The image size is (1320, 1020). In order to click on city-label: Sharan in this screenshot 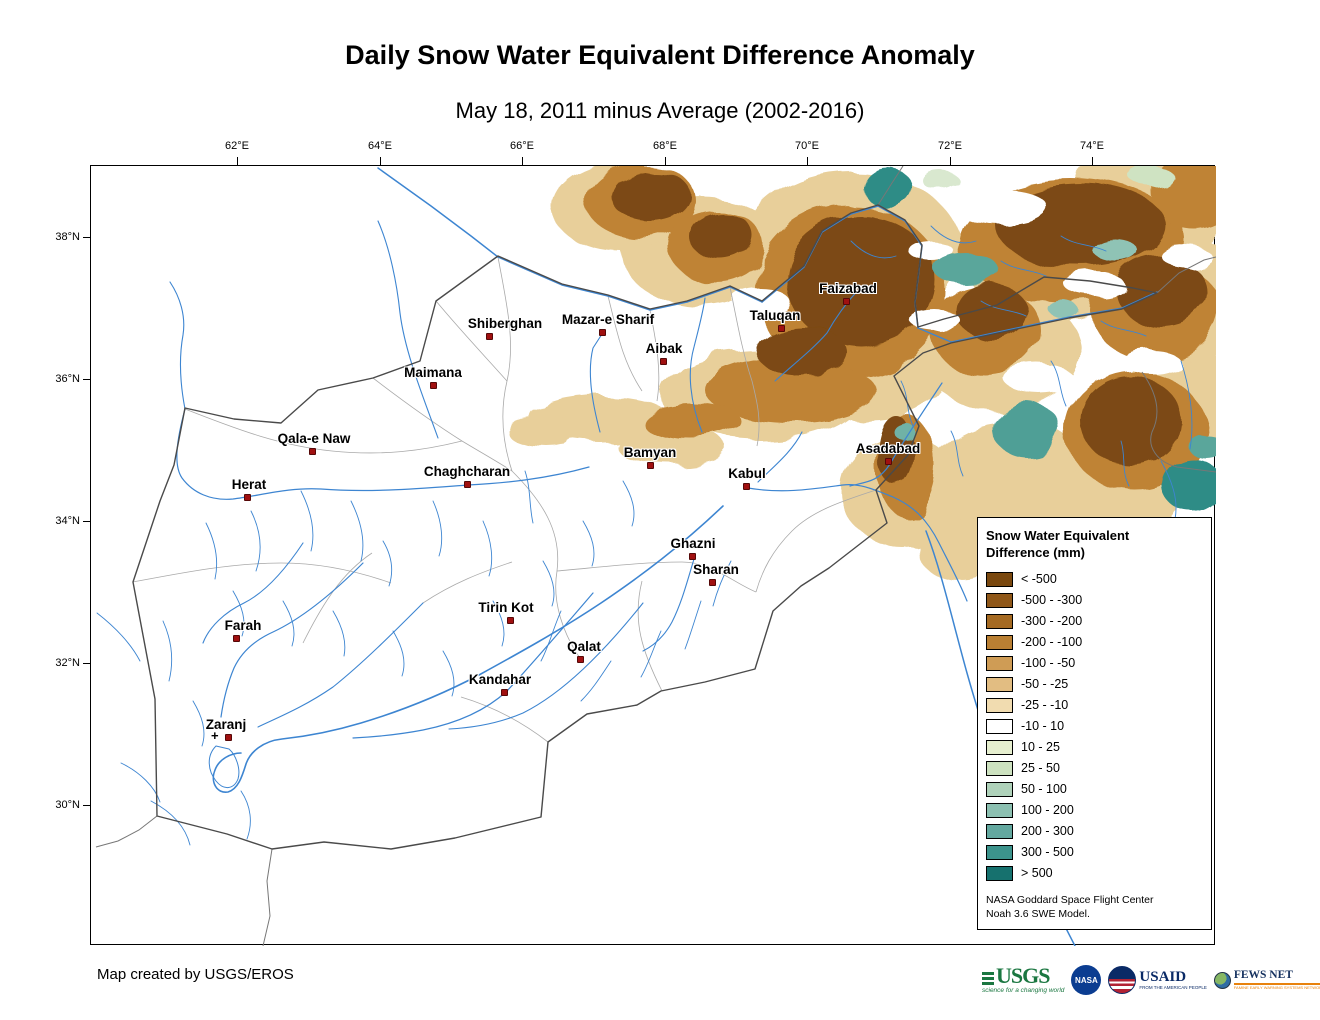, I will do `click(716, 569)`.